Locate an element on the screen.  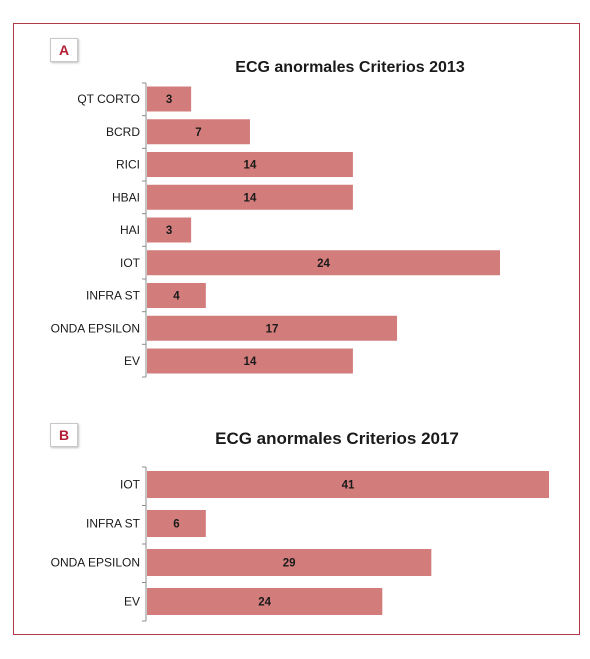
chart-b-title: ECG anormales Criterios 2017 is located at coordinates (337, 438).